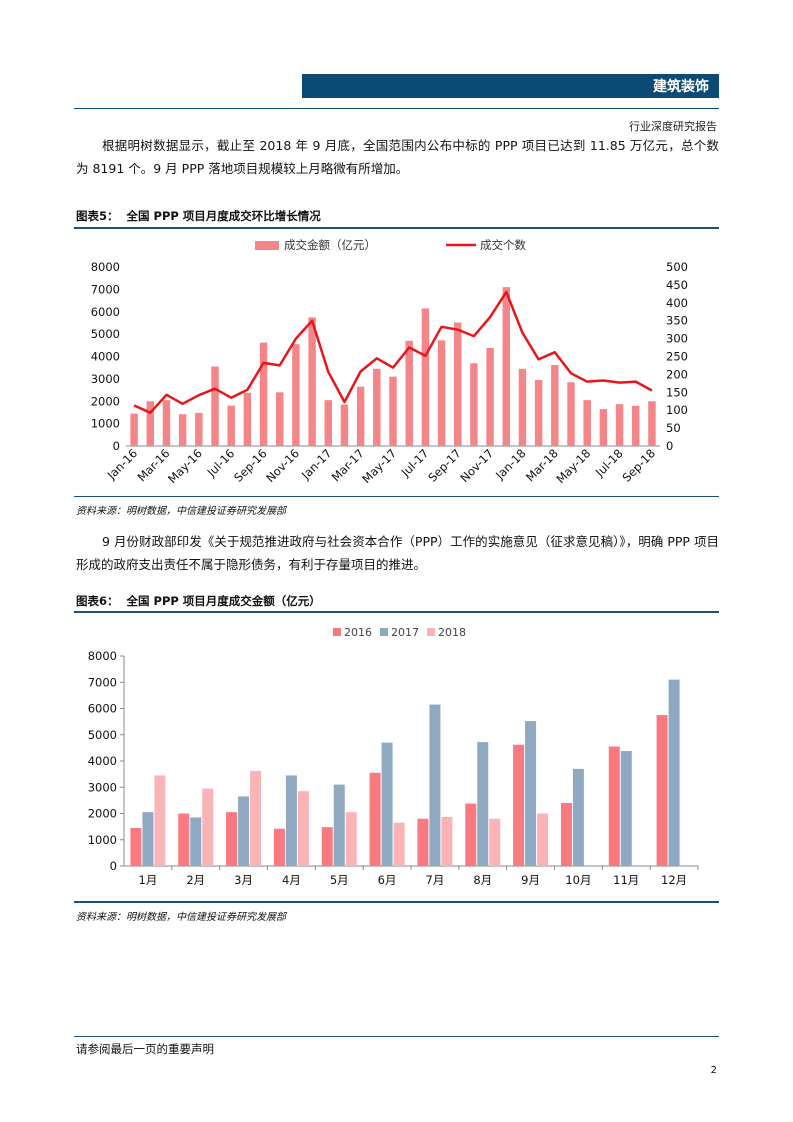 This screenshot has width=793, height=1122. Describe the element at coordinates (396, 1036) in the screenshot. I see `footer-rule` at that location.